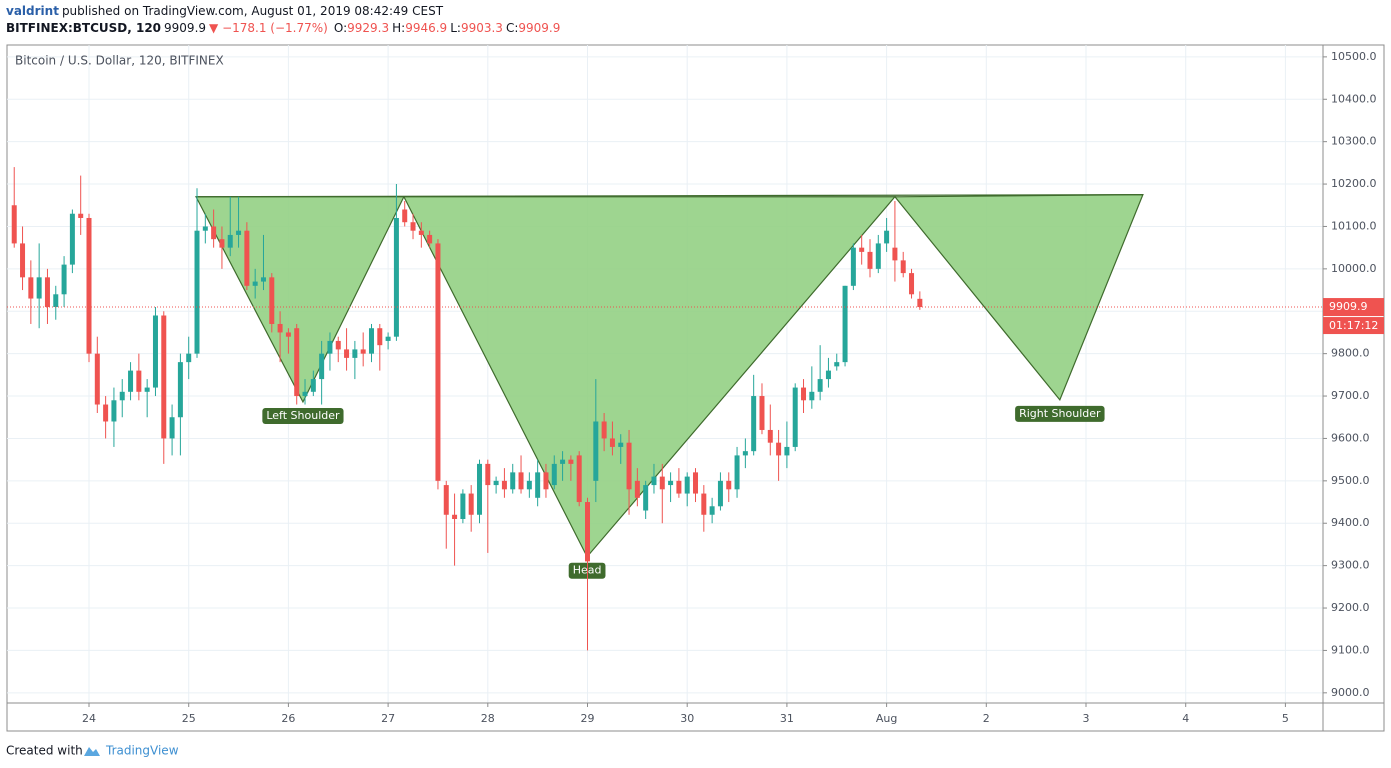  What do you see at coordinates (399, 28) in the screenshot?
I see `high-label: H:` at bounding box center [399, 28].